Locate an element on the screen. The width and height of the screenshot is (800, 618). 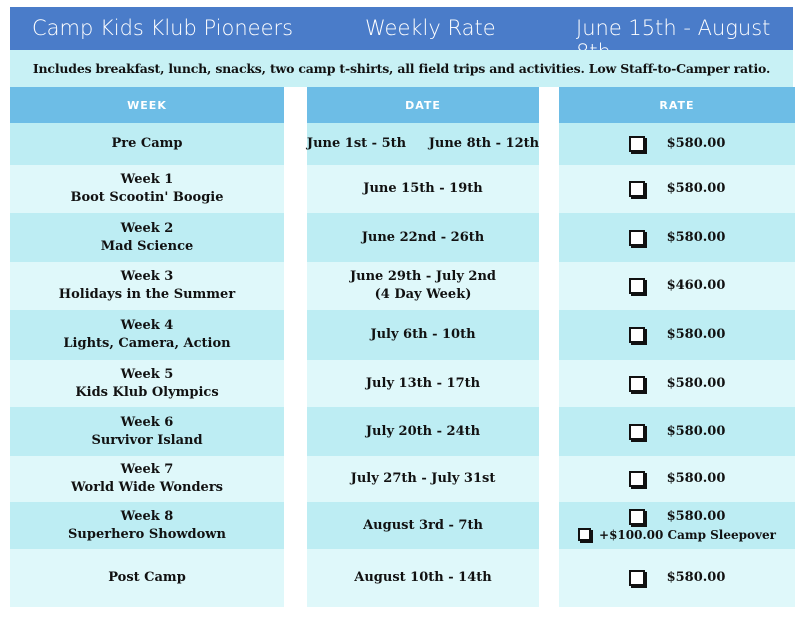
week-theme: Kids Klub Olympics is located at coordinates (147, 392).